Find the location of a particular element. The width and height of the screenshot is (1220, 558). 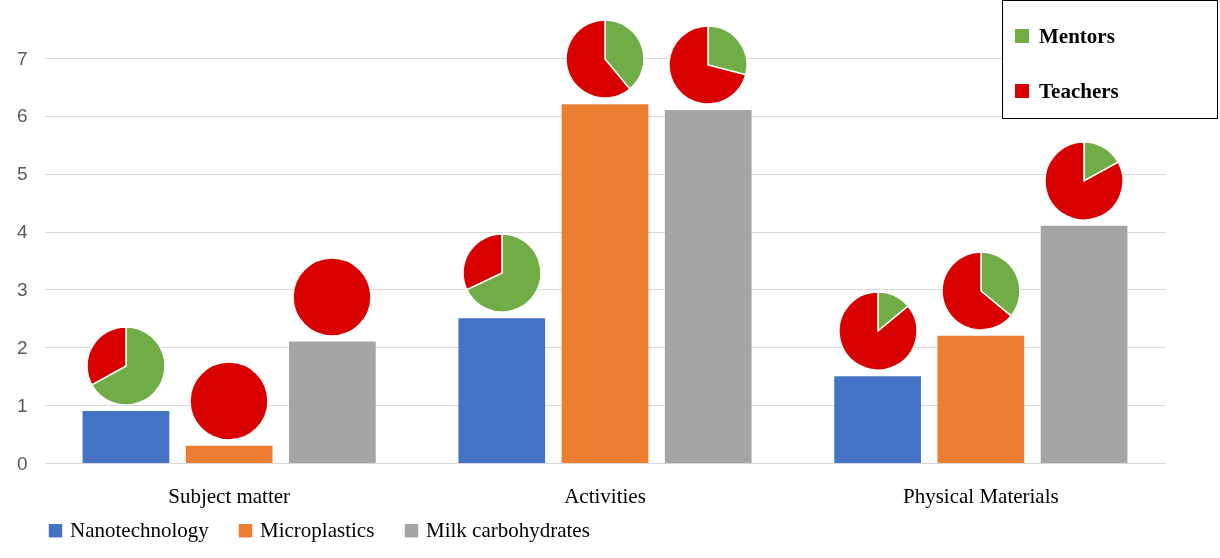

legend-label: Nanotechnology is located at coordinates (140, 529).